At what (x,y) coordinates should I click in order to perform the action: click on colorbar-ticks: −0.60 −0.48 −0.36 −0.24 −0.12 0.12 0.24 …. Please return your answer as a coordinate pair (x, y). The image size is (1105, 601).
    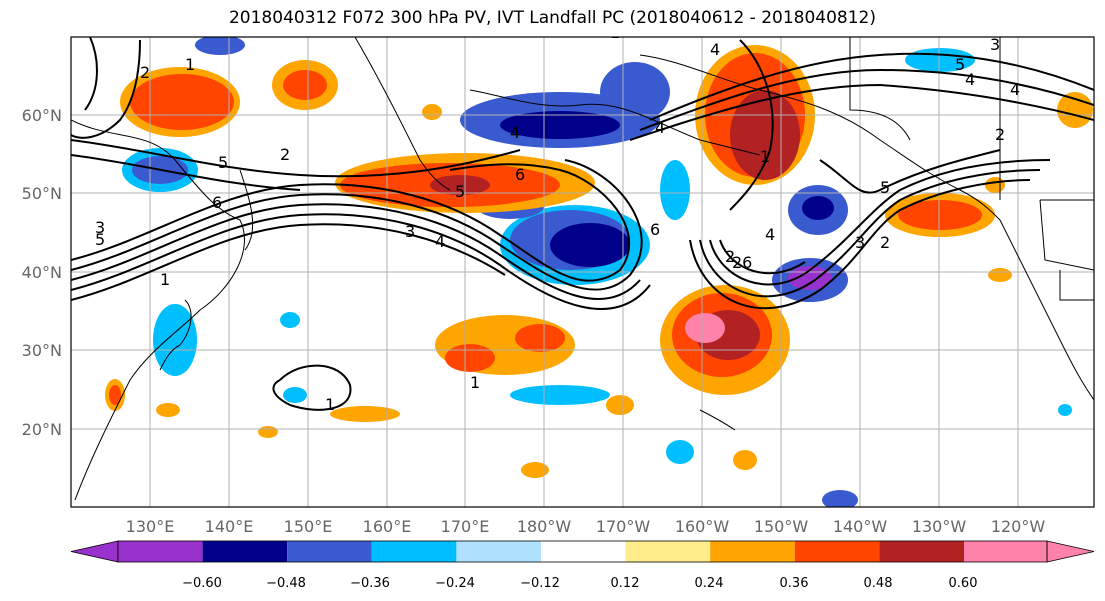
    Looking at the image, I should click on (579, 583).